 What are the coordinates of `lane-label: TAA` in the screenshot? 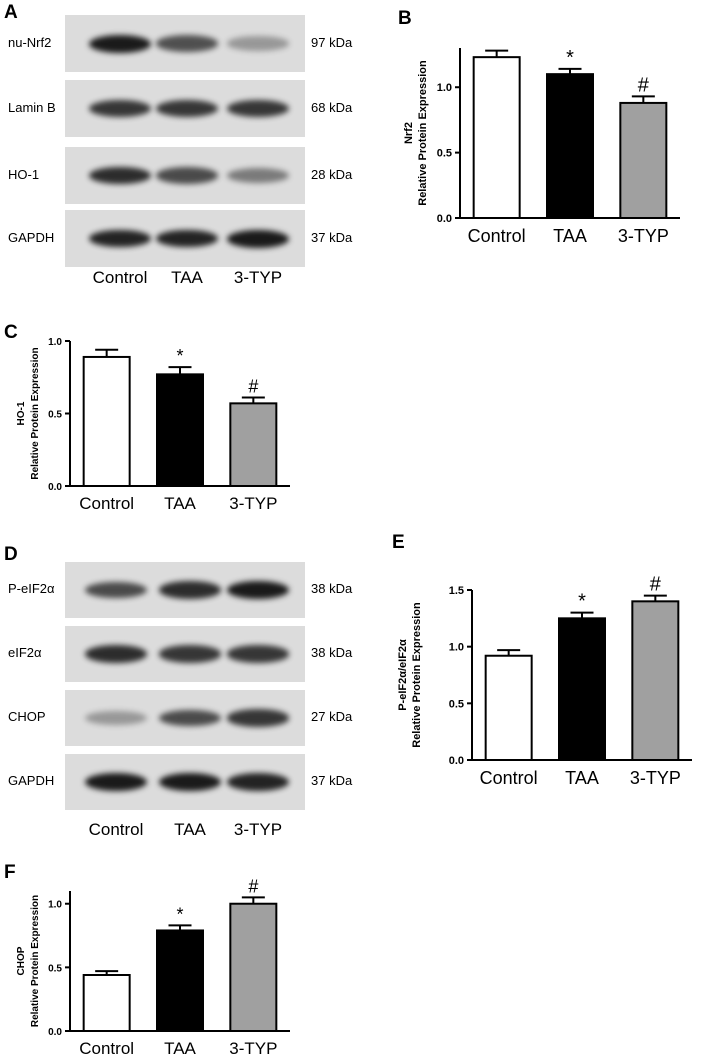 It's located at (190, 829).